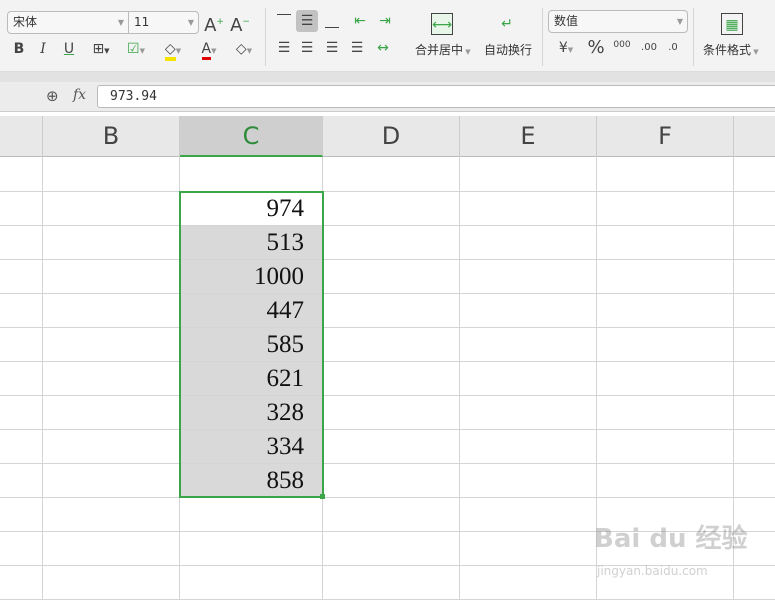 Image resolution: width=775 pixels, height=600 pixels. Describe the element at coordinates (80, 95) in the screenshot. I see `fx-icon: fx` at that location.